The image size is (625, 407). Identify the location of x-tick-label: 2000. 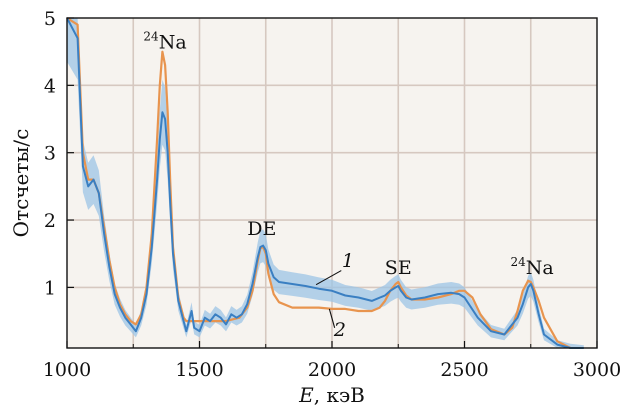
(332, 370).